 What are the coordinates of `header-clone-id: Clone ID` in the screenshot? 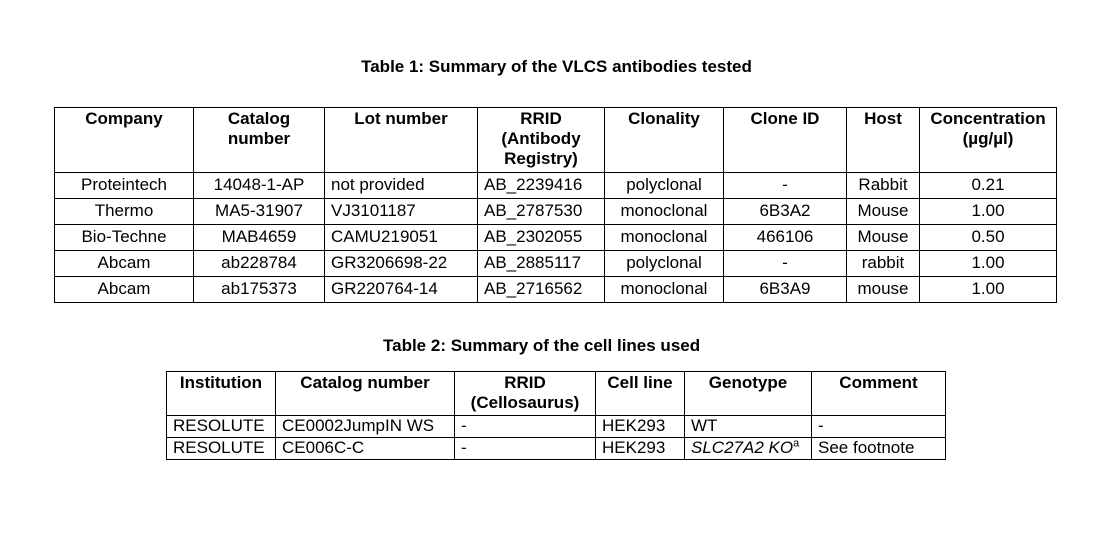 It's located at (785, 140).